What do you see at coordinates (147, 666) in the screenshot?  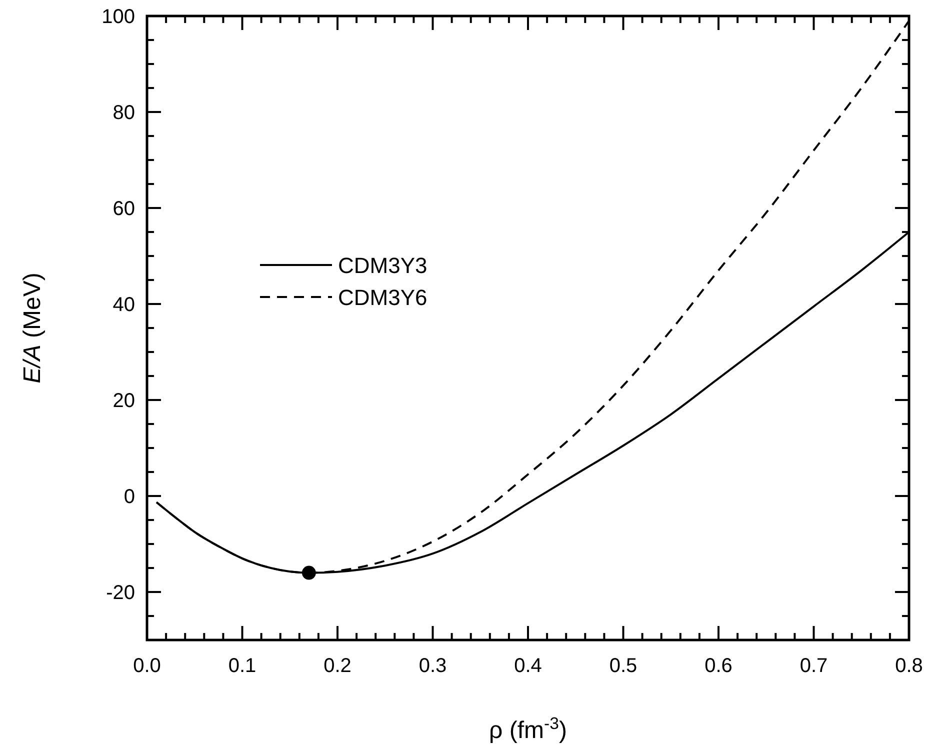 I see `x-tick-label: 0.0` at bounding box center [147, 666].